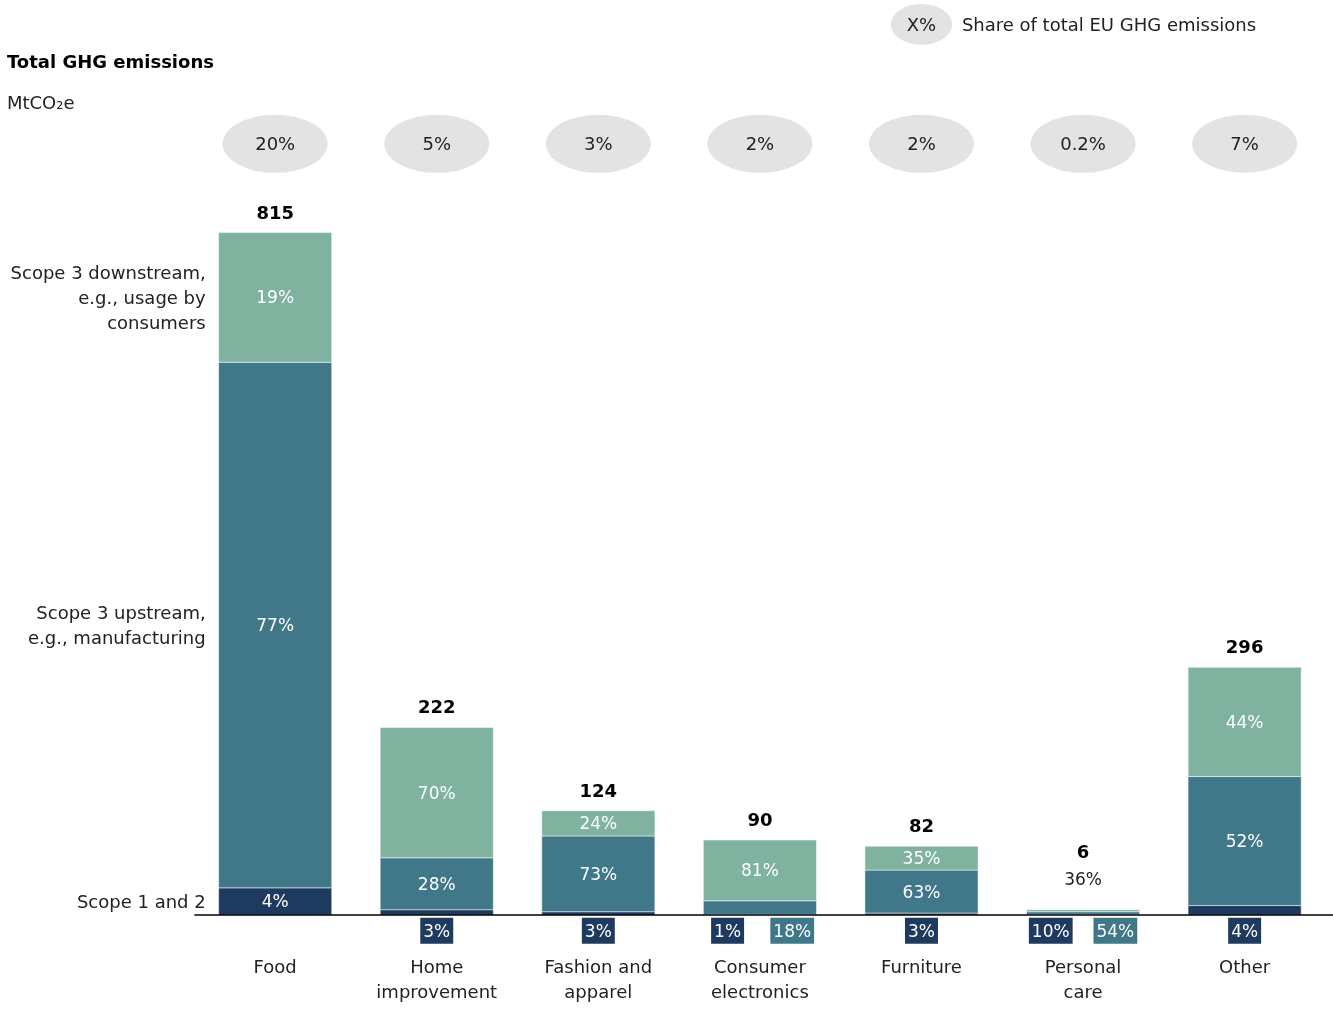 The width and height of the screenshot is (1333, 1017). What do you see at coordinates (1050, 930) in the screenshot?
I see `text: 10%` at bounding box center [1050, 930].